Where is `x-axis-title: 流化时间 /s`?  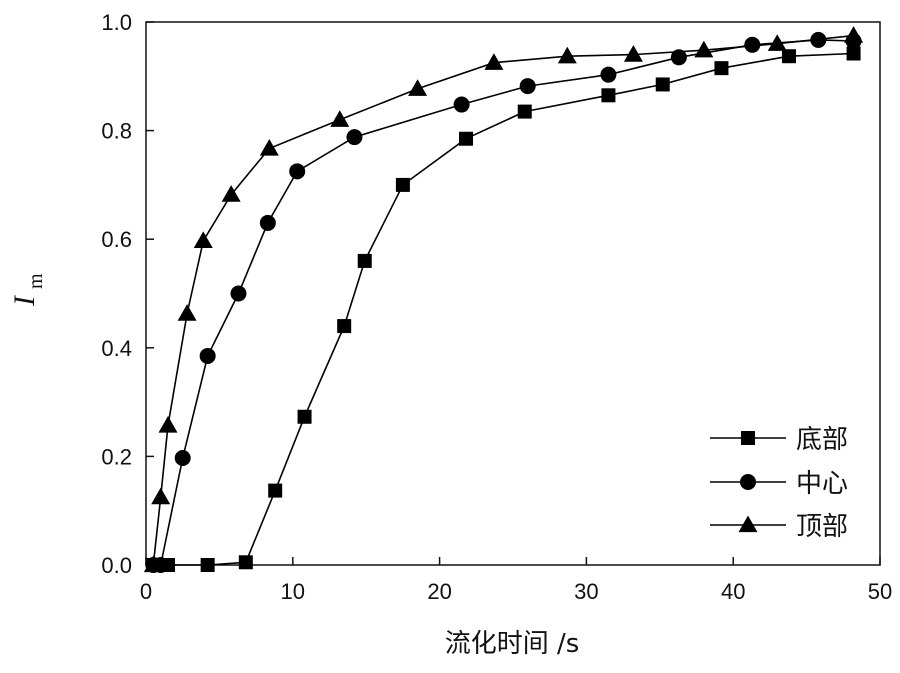
x-axis-title: 流化时间 /s is located at coordinates (512, 644).